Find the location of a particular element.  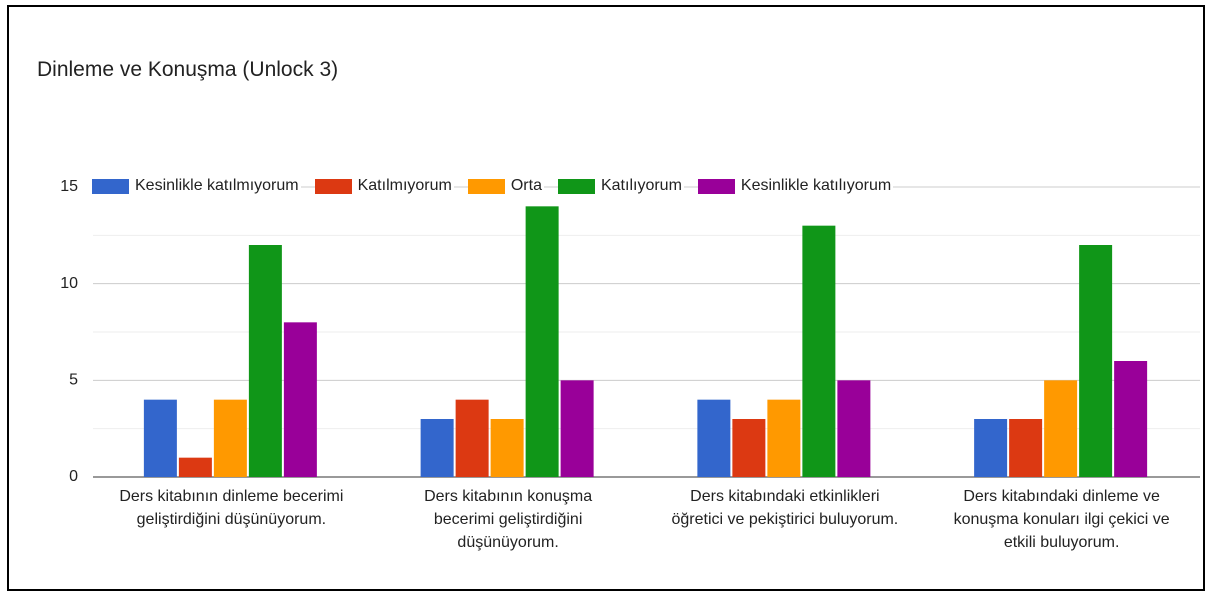

y-tick-label: 10 is located at coordinates (69, 283).